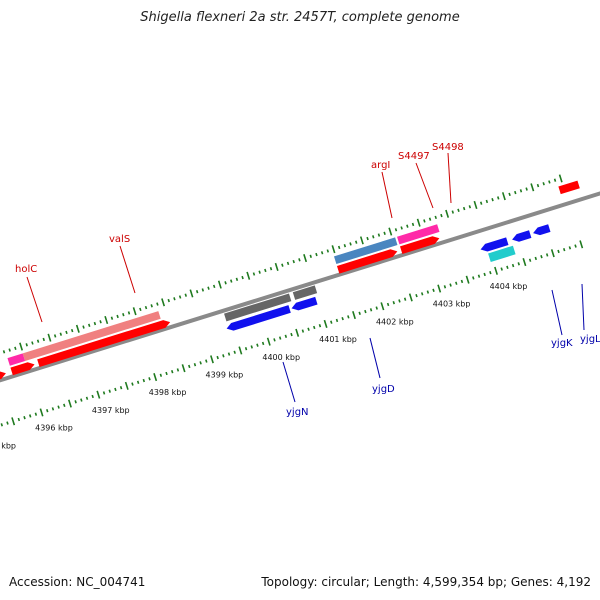  I want to click on gene-label-holC: holC, so click(26, 269).